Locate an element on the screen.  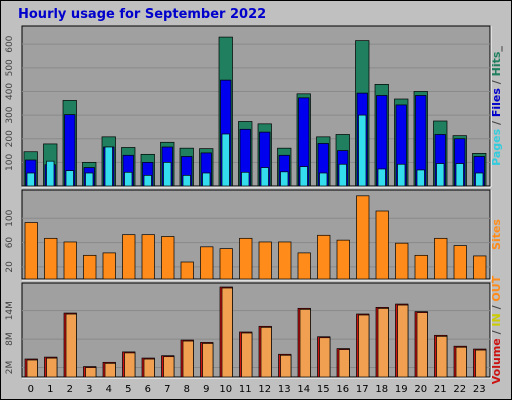
x-tick-label-13: 13 is located at coordinates (284, 389).